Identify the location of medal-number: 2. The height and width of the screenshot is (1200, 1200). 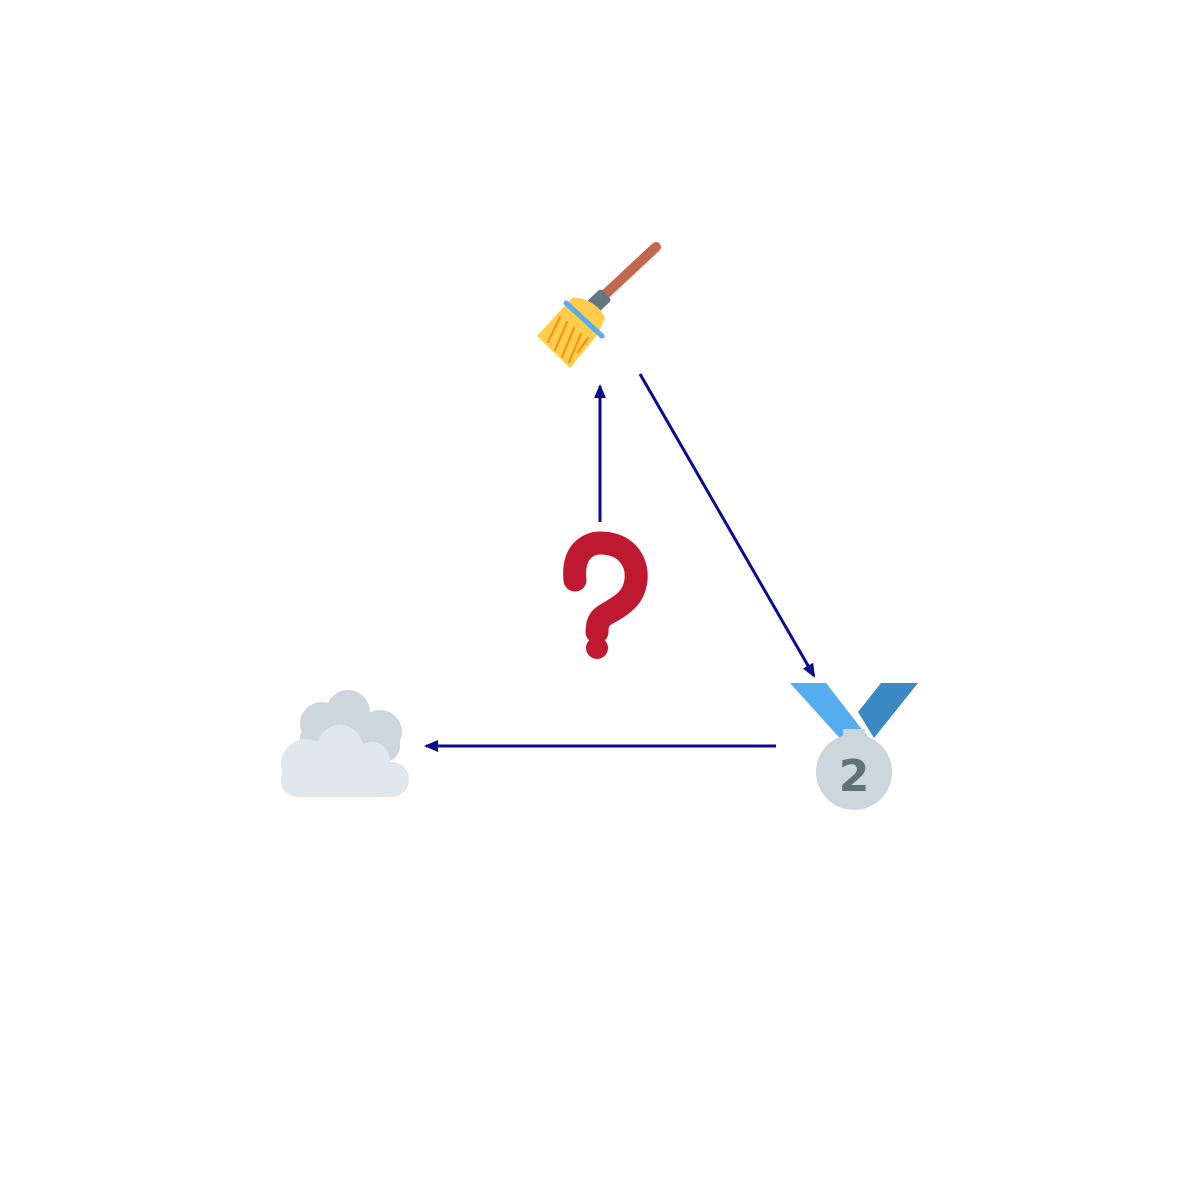
(854, 776).